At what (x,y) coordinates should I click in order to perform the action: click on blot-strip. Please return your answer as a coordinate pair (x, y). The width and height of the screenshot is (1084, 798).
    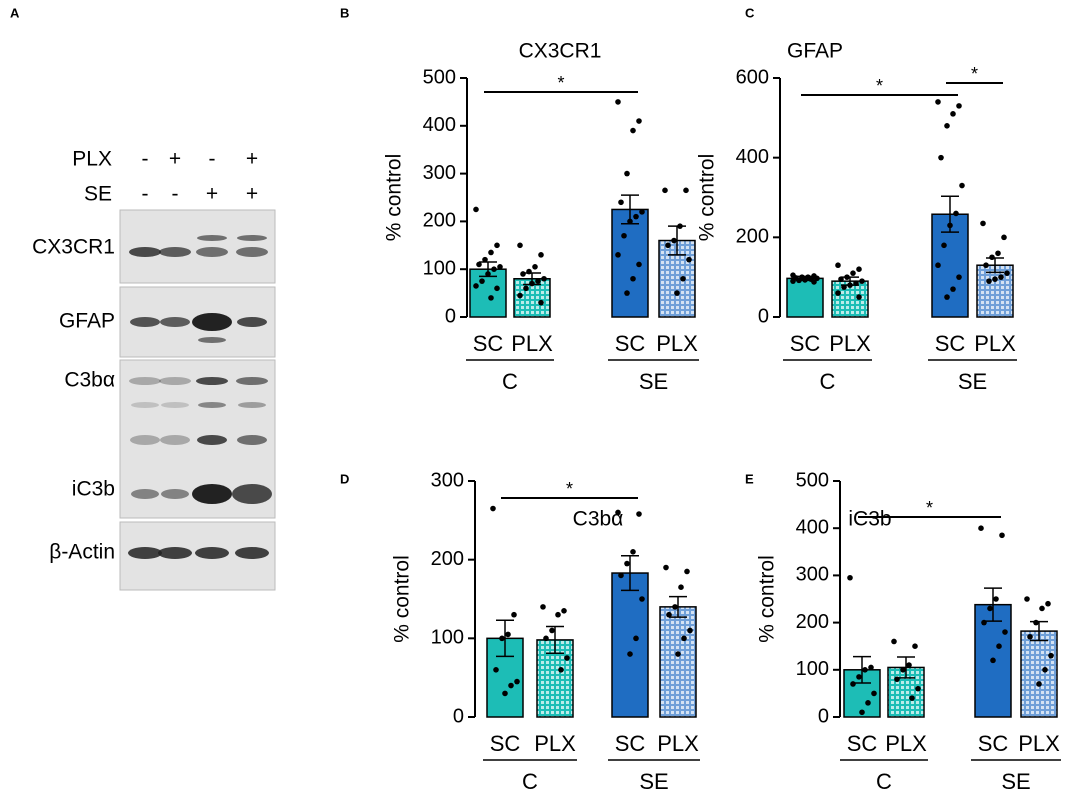
    Looking at the image, I should click on (197, 246).